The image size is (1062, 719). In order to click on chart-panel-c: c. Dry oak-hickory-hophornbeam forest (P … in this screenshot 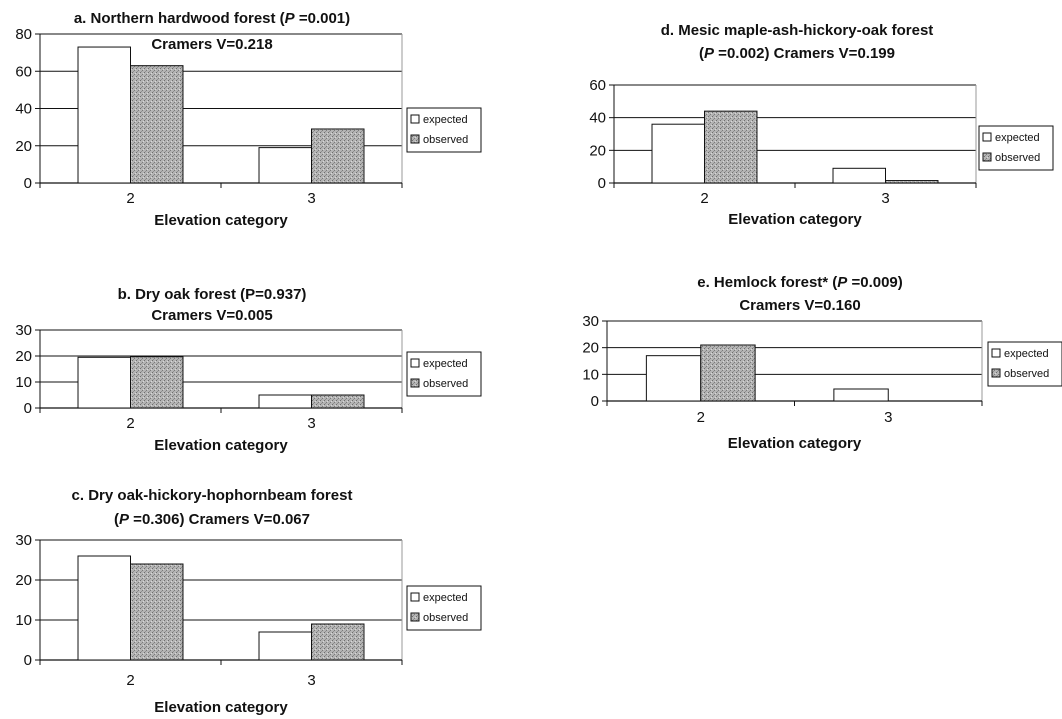, I will do `click(248, 601)`.